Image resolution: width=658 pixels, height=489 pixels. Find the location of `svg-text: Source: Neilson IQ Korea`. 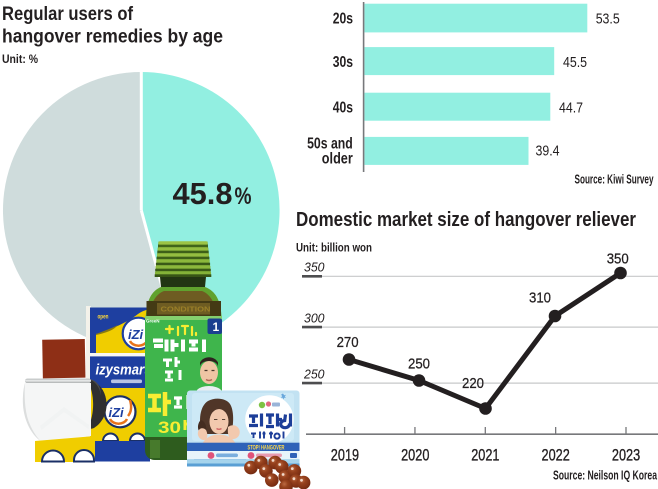

svg-text: Source: Neilson IQ Korea is located at coordinates (605, 476).